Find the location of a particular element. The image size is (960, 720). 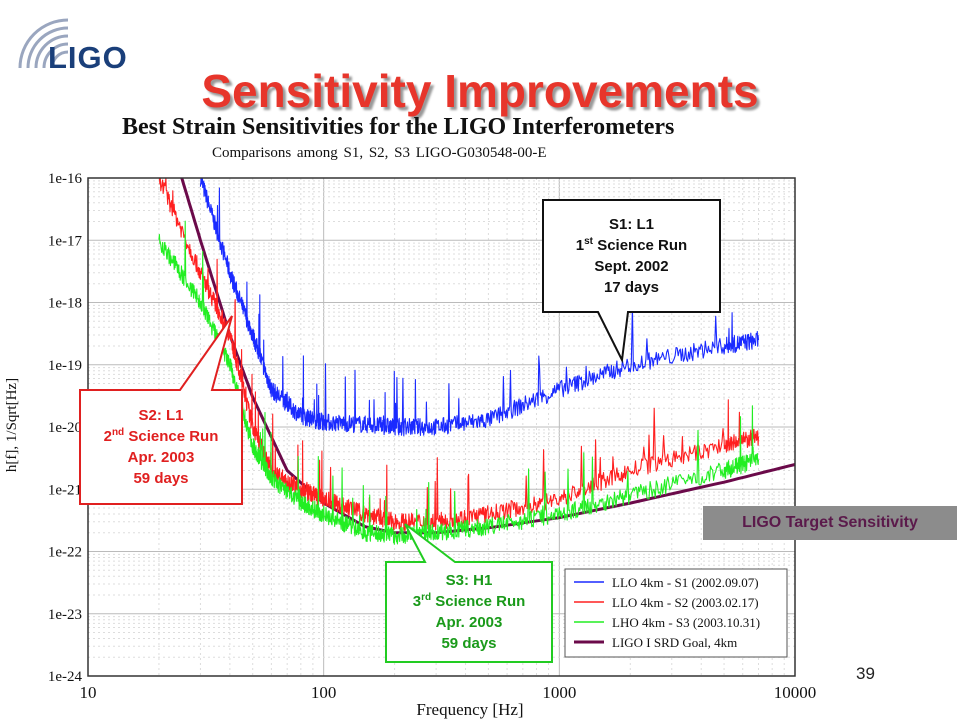

callout-s1-line4: 17 days is located at coordinates (631, 287).